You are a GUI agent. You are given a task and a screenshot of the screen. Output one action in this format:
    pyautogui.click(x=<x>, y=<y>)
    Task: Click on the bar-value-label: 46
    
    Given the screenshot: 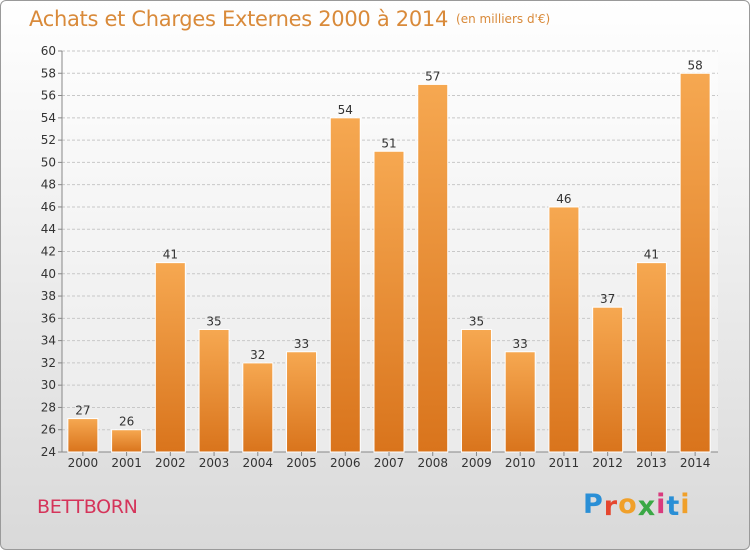 What is the action you would take?
    pyautogui.click(x=563, y=199)
    